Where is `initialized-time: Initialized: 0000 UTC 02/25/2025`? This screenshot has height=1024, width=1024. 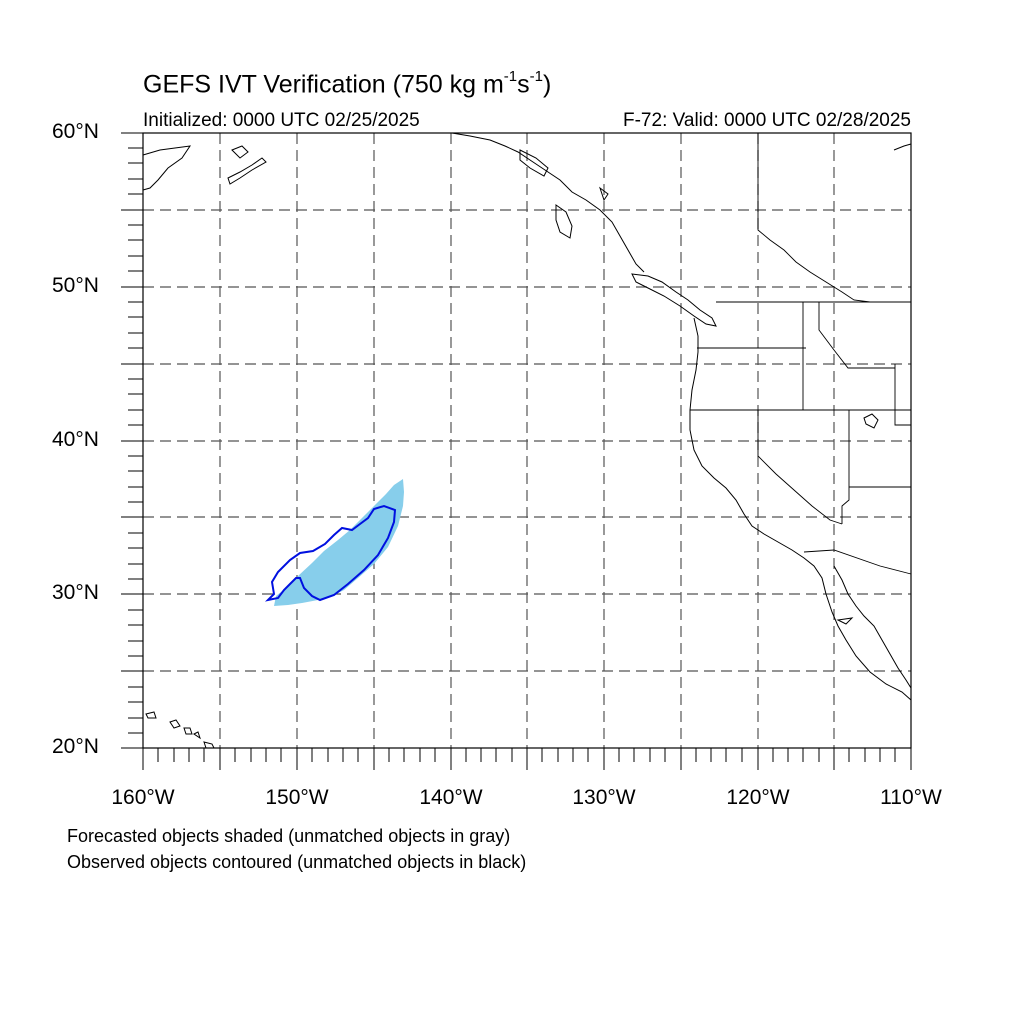 initialized-time: Initialized: 0000 UTC 02/25/2025 is located at coordinates (281, 120).